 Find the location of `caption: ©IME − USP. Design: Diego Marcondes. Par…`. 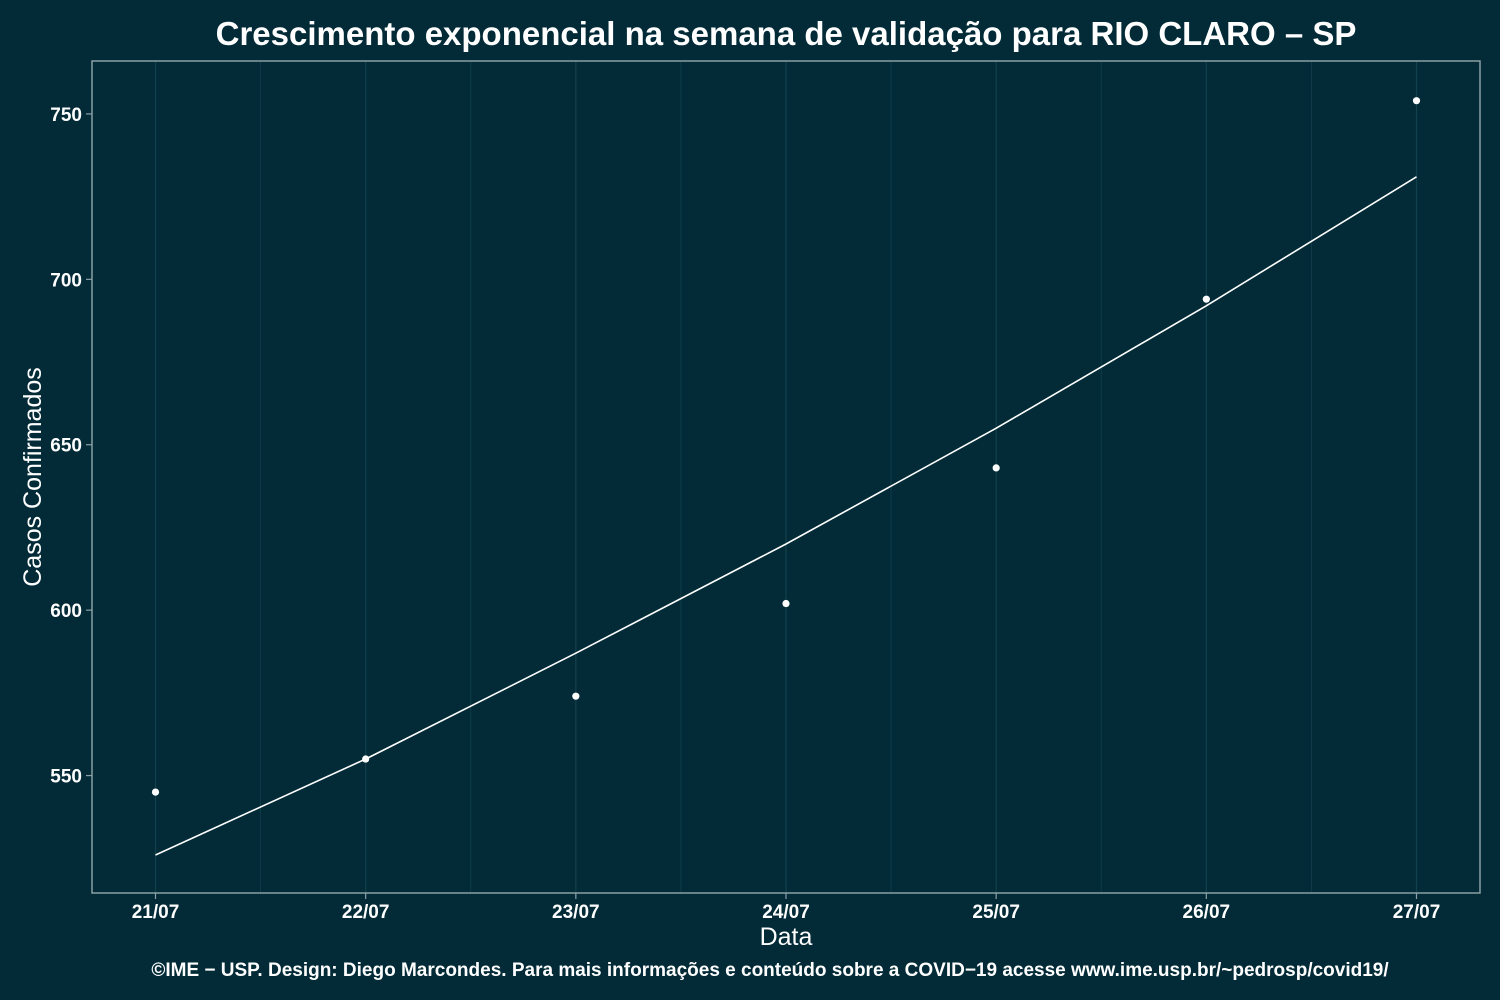

caption: ©IME − USP. Design: Diego Marcondes. Par… is located at coordinates (770, 970).